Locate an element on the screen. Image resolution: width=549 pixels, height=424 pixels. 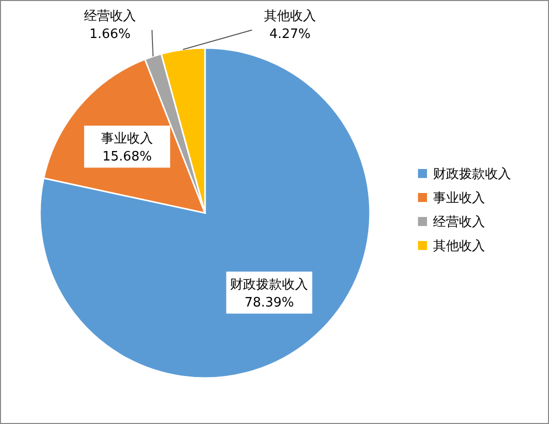
slice-label: 其他收入 is located at coordinates (290, 16).